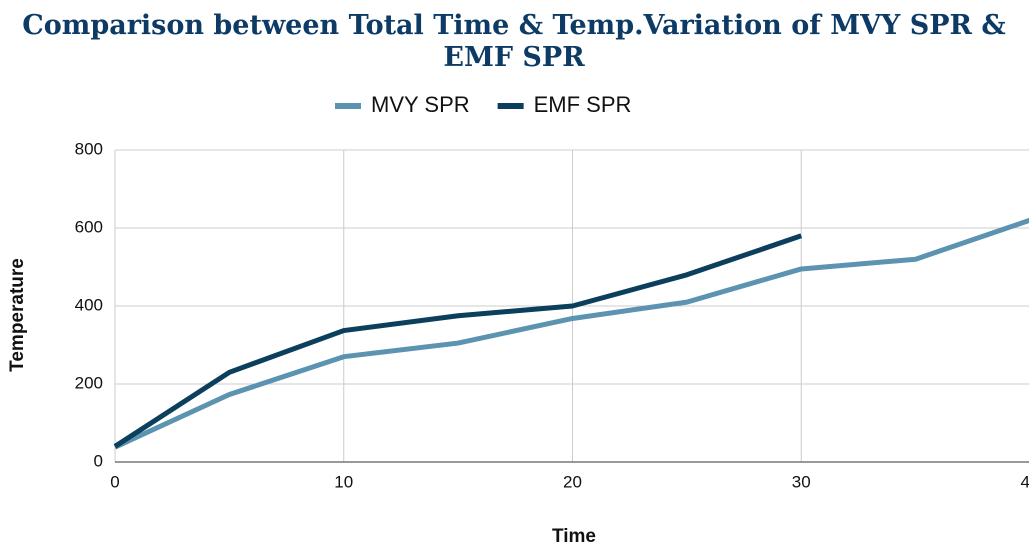 The height and width of the screenshot is (548, 1029). Describe the element at coordinates (420, 104) in the screenshot. I see `legend-label: MVY SPR` at that location.